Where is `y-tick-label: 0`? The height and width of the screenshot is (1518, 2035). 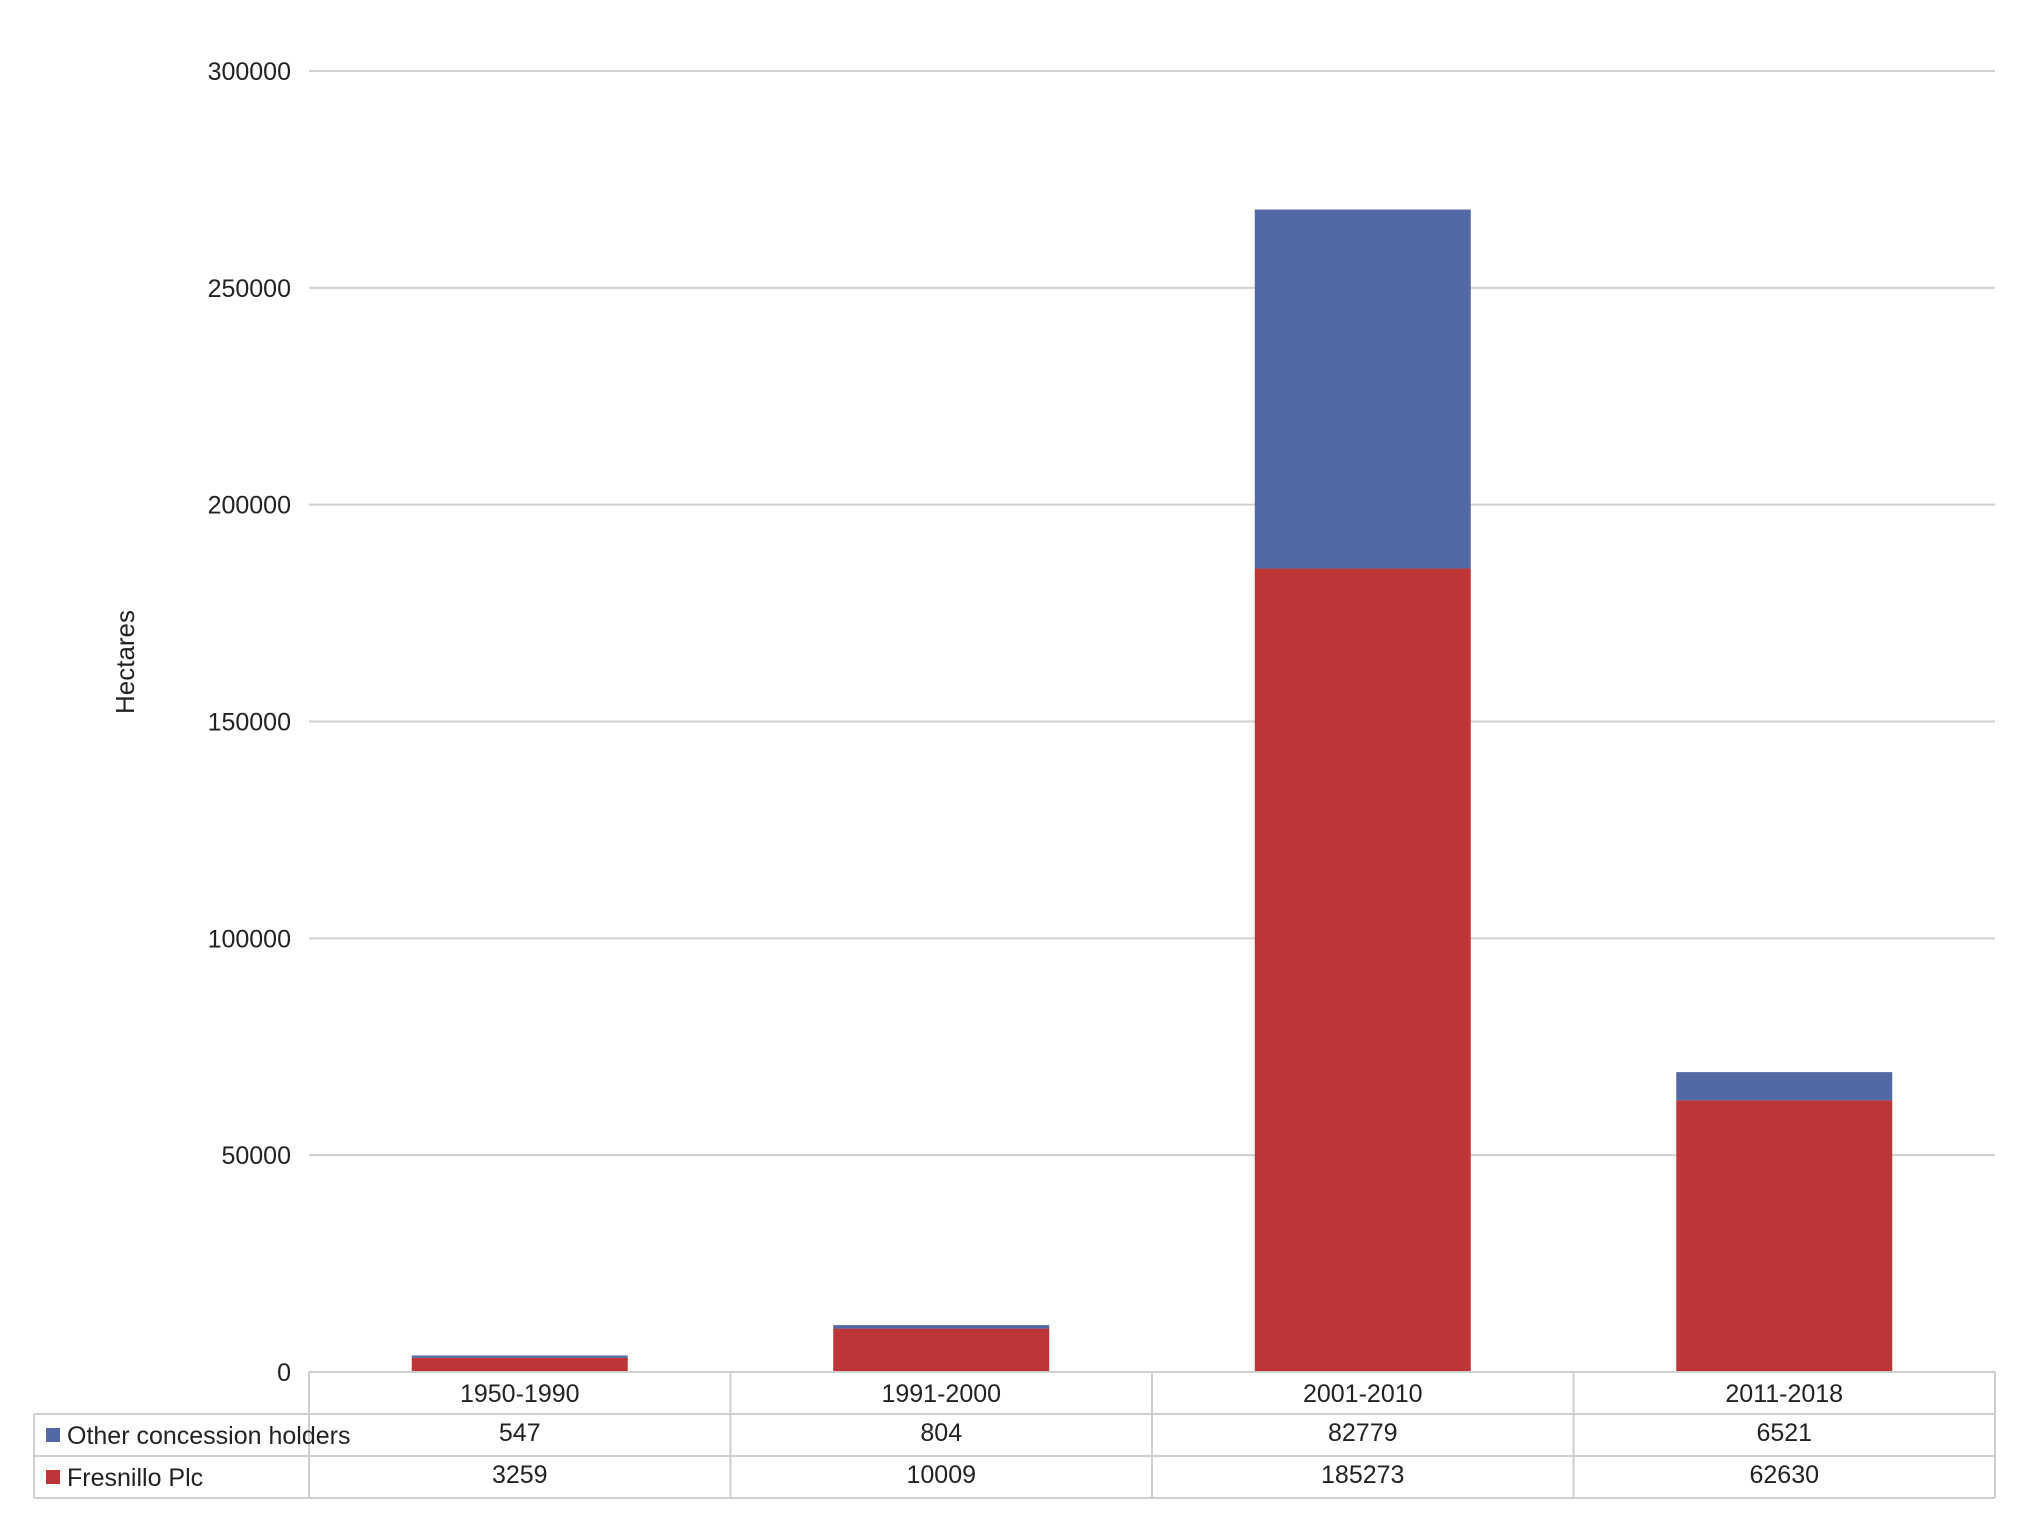 y-tick-label: 0 is located at coordinates (284, 1373).